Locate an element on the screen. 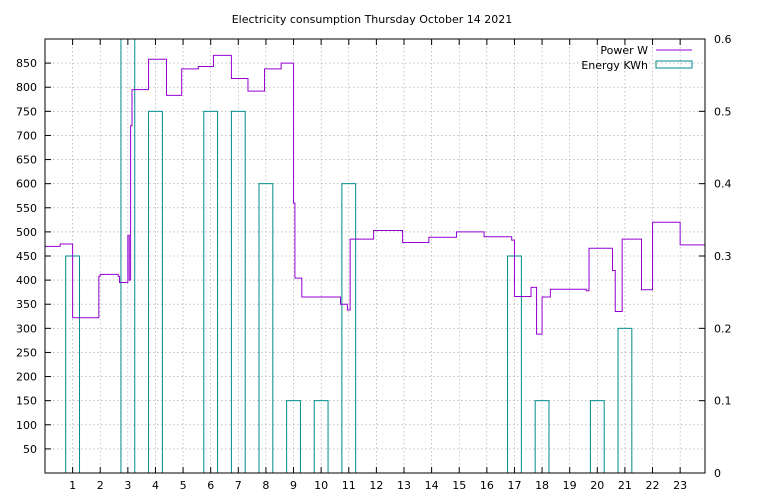 The width and height of the screenshot is (768, 500). y-tick-label: 700 is located at coordinates (26, 135).